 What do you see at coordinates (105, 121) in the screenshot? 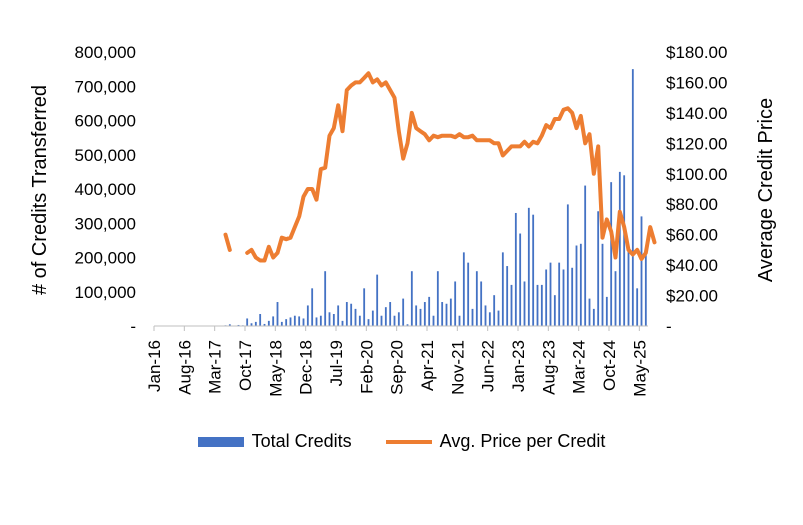
I see `left-tick-label: 600,000` at bounding box center [105, 121].